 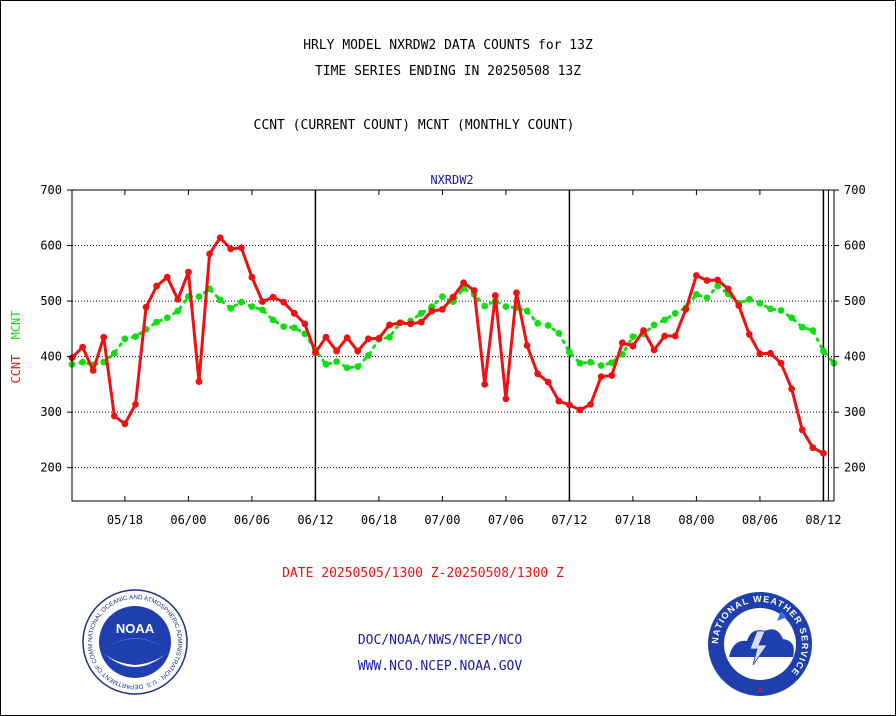 I want to click on x-tick-label: 07/06, so click(x=506, y=520).